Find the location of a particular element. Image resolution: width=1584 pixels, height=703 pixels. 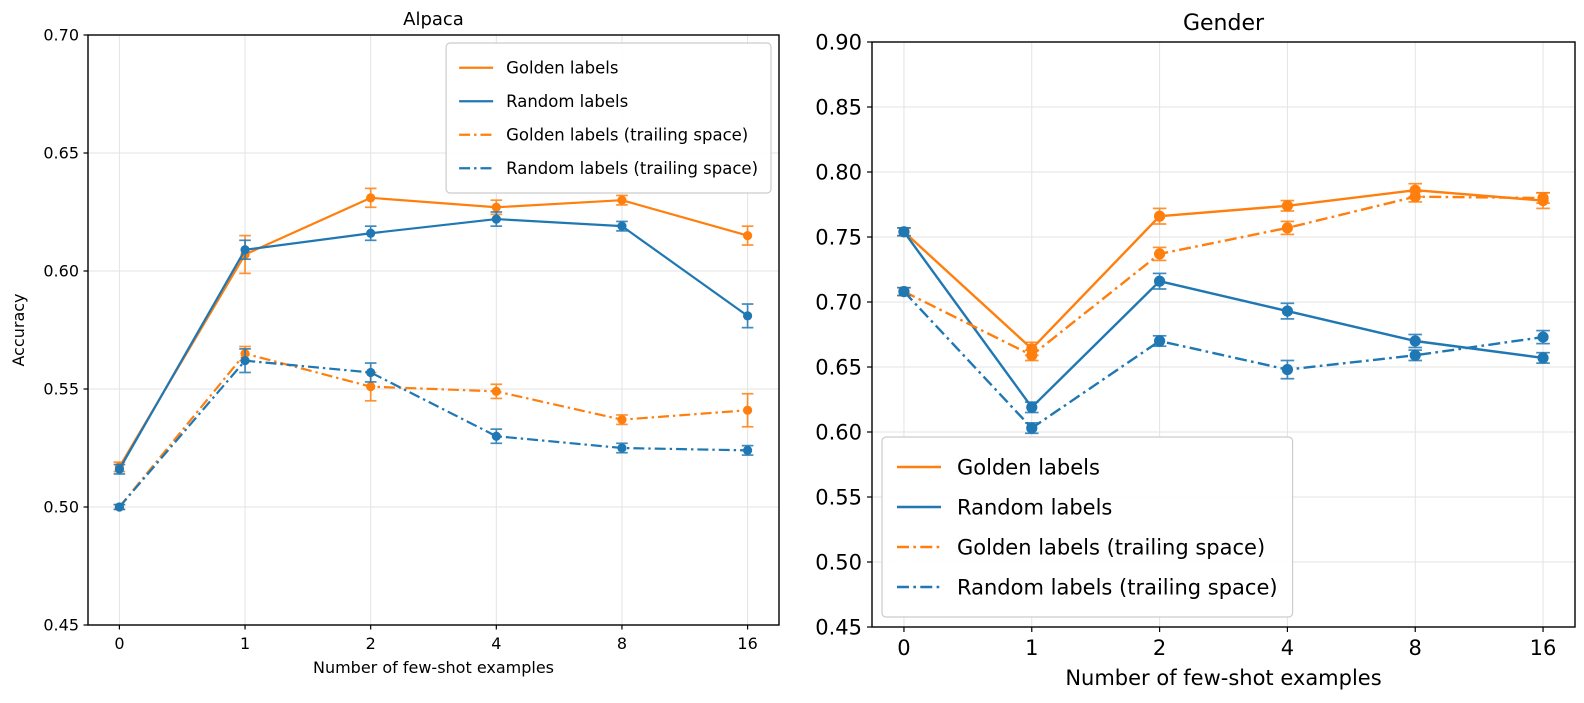

y-tick-label: 0.75 is located at coordinates (838, 237).